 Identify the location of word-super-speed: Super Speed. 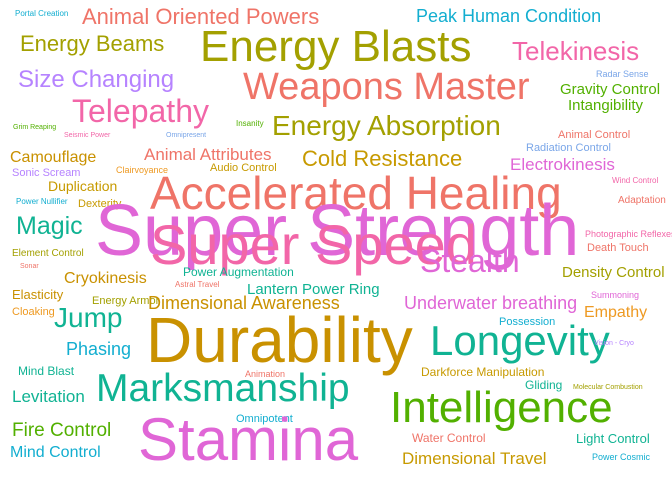
(313, 244).